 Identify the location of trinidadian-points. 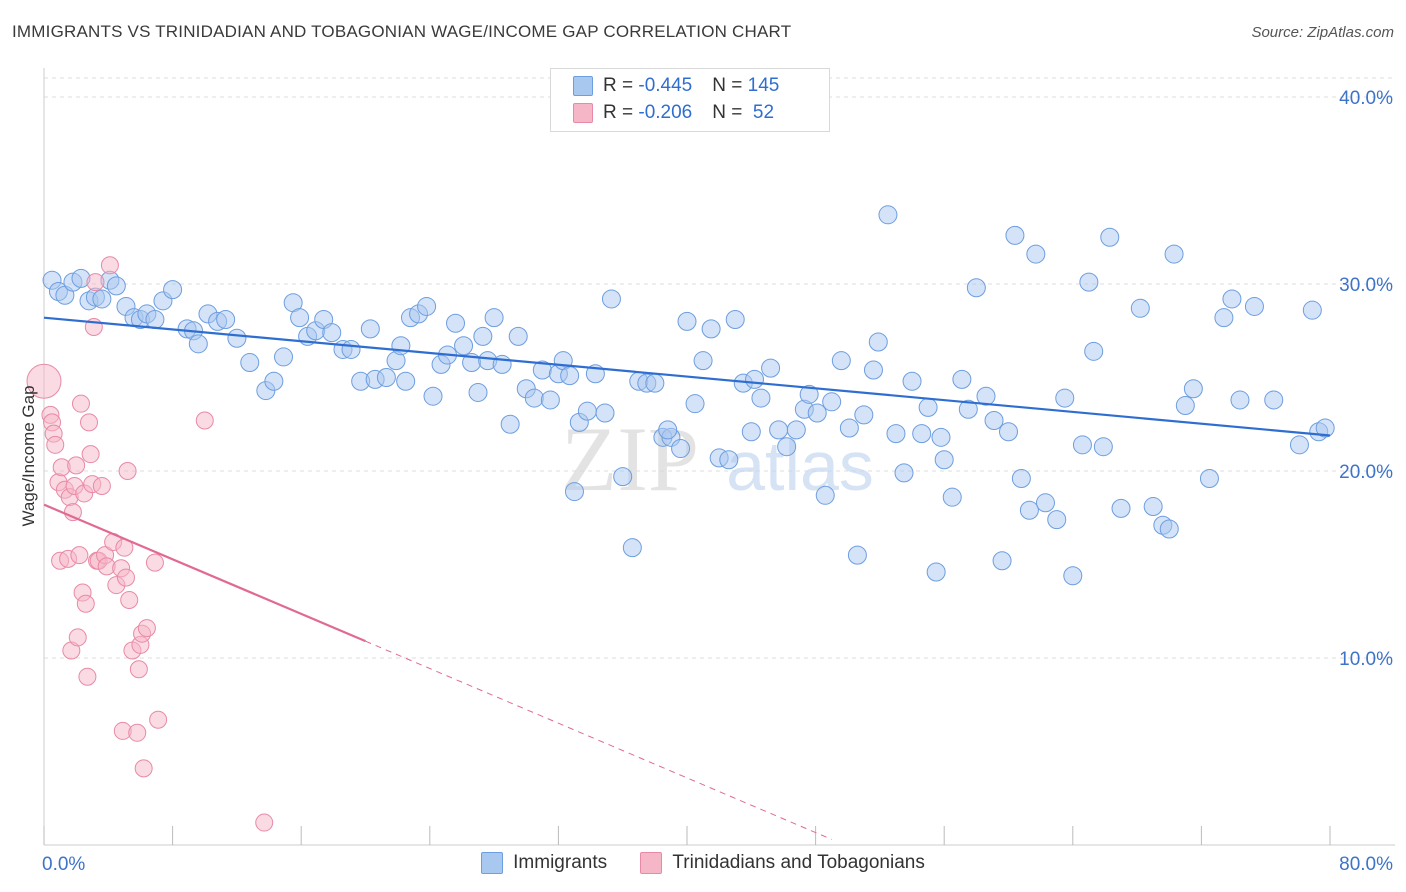
(150, 544).